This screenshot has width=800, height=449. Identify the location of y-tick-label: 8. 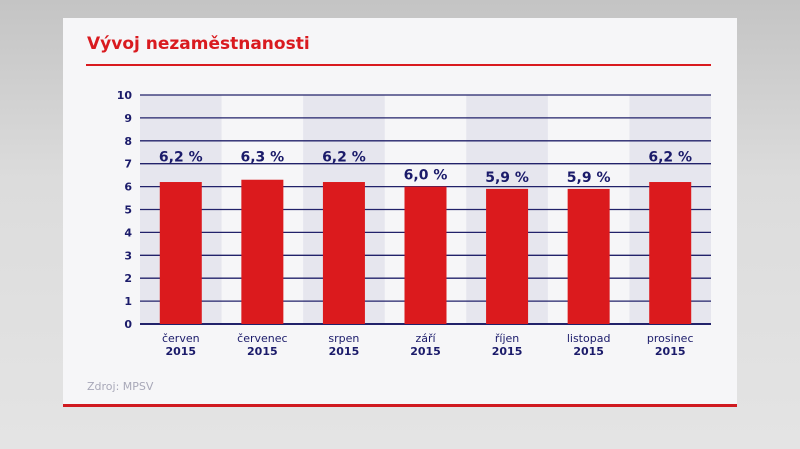
(128, 141).